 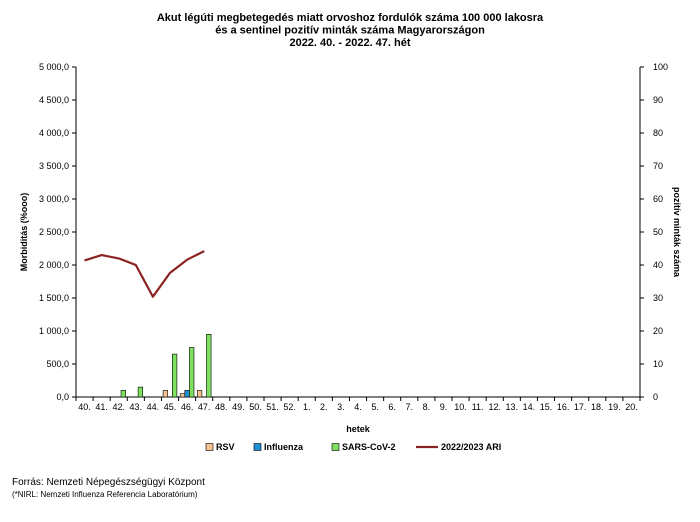 I want to click on x-tick-label: 18., so click(x=597, y=407).